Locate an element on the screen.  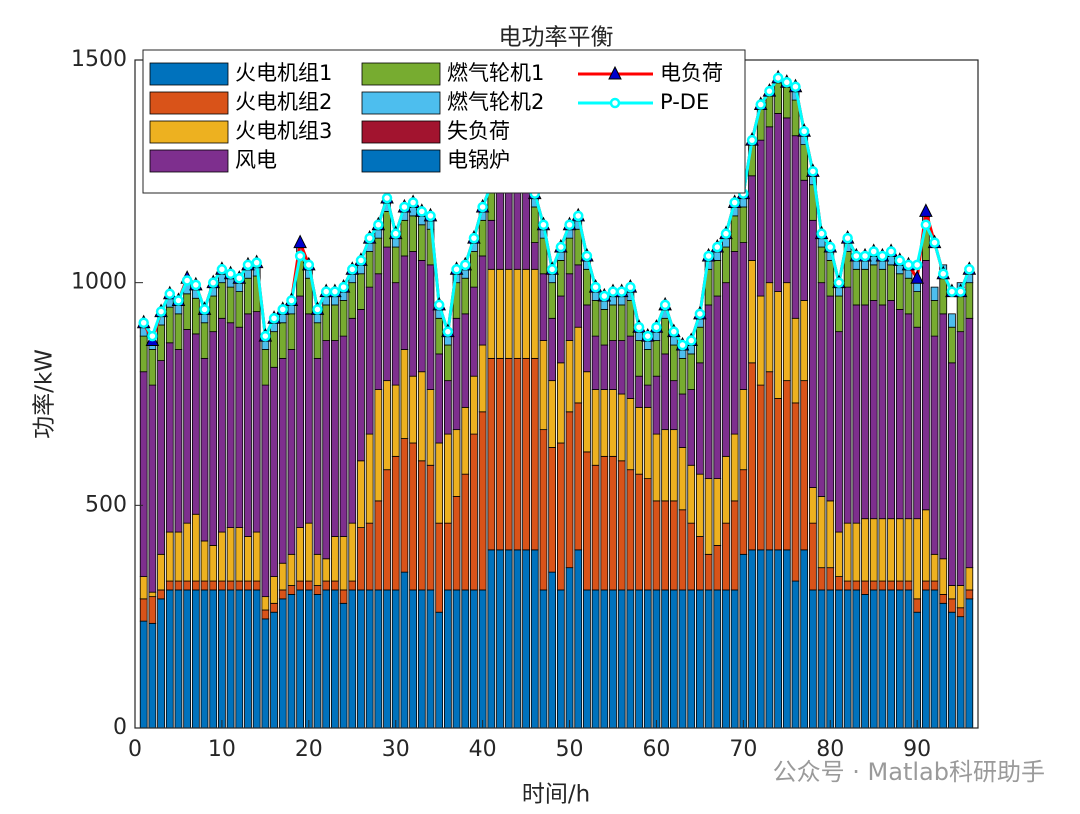
x-tick-label: 10 is located at coordinates (222, 749).